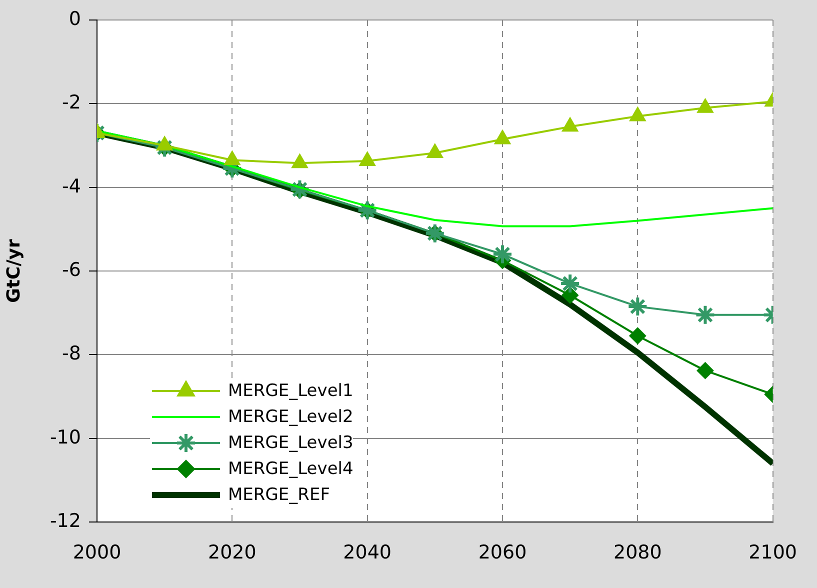 The image size is (817, 588). Describe the element at coordinates (13, 270) in the screenshot. I see `y-axis-title: GtC/yr` at that location.